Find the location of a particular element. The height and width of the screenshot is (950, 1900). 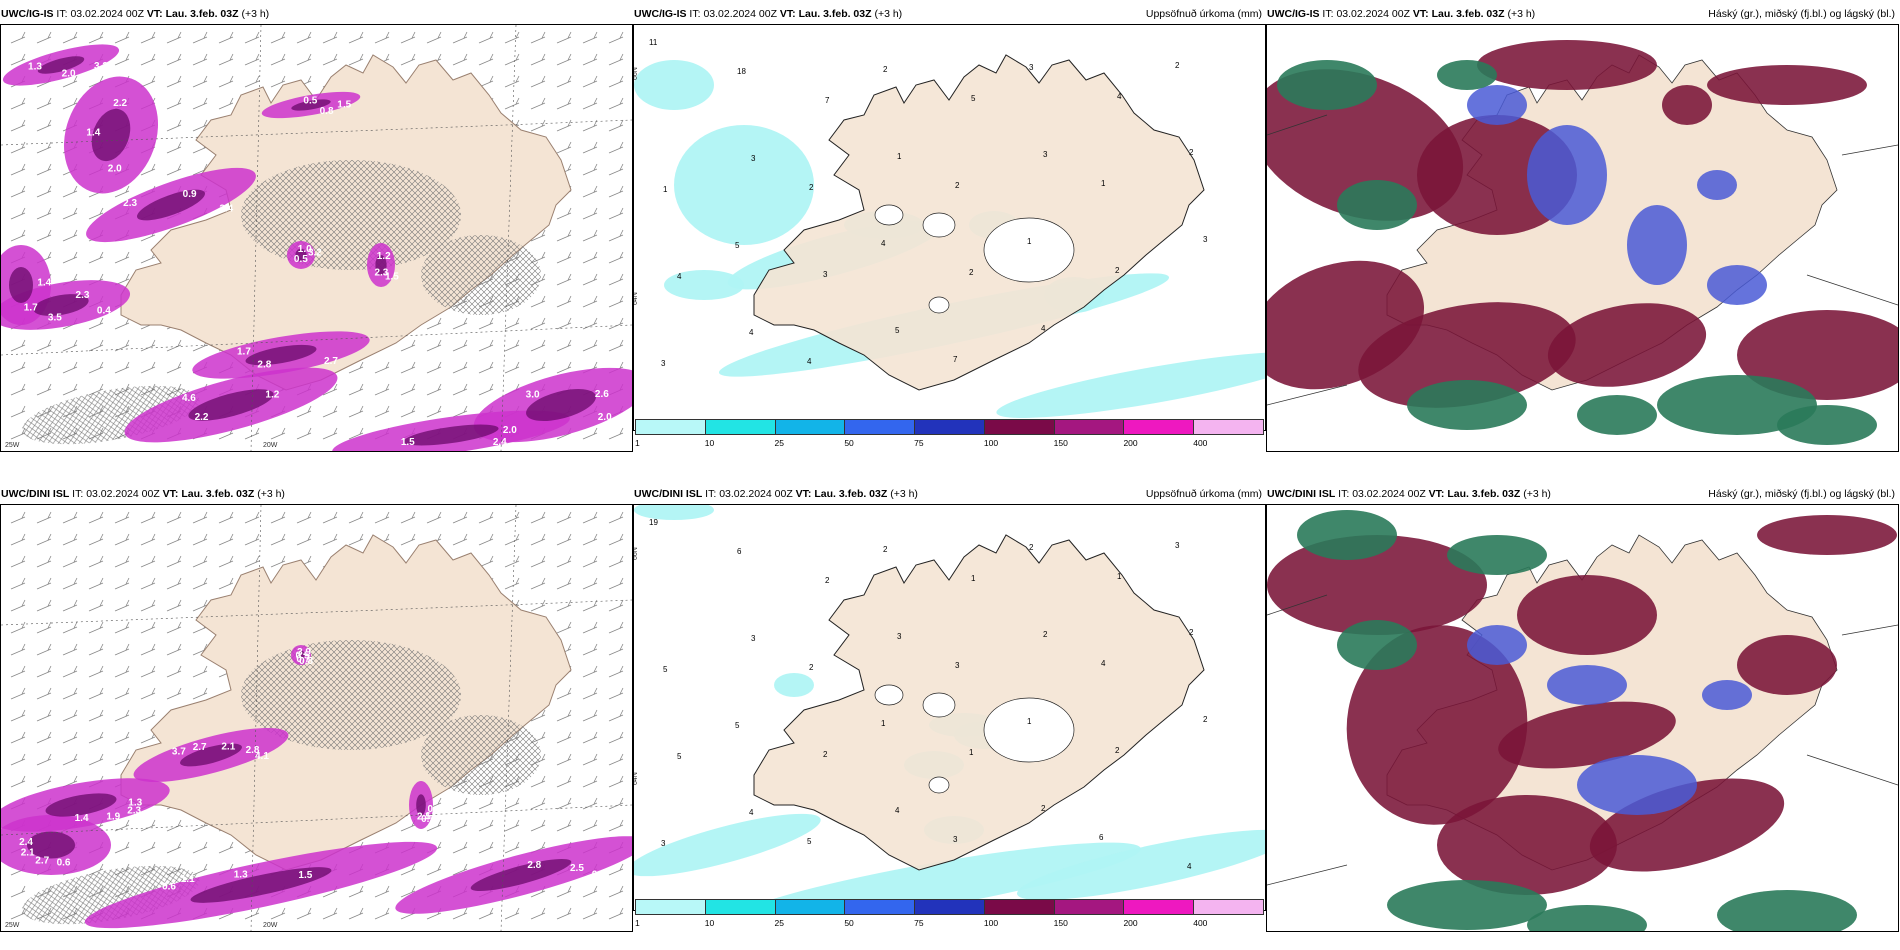

precip-value-label: 1.7 is located at coordinates (244, 351).